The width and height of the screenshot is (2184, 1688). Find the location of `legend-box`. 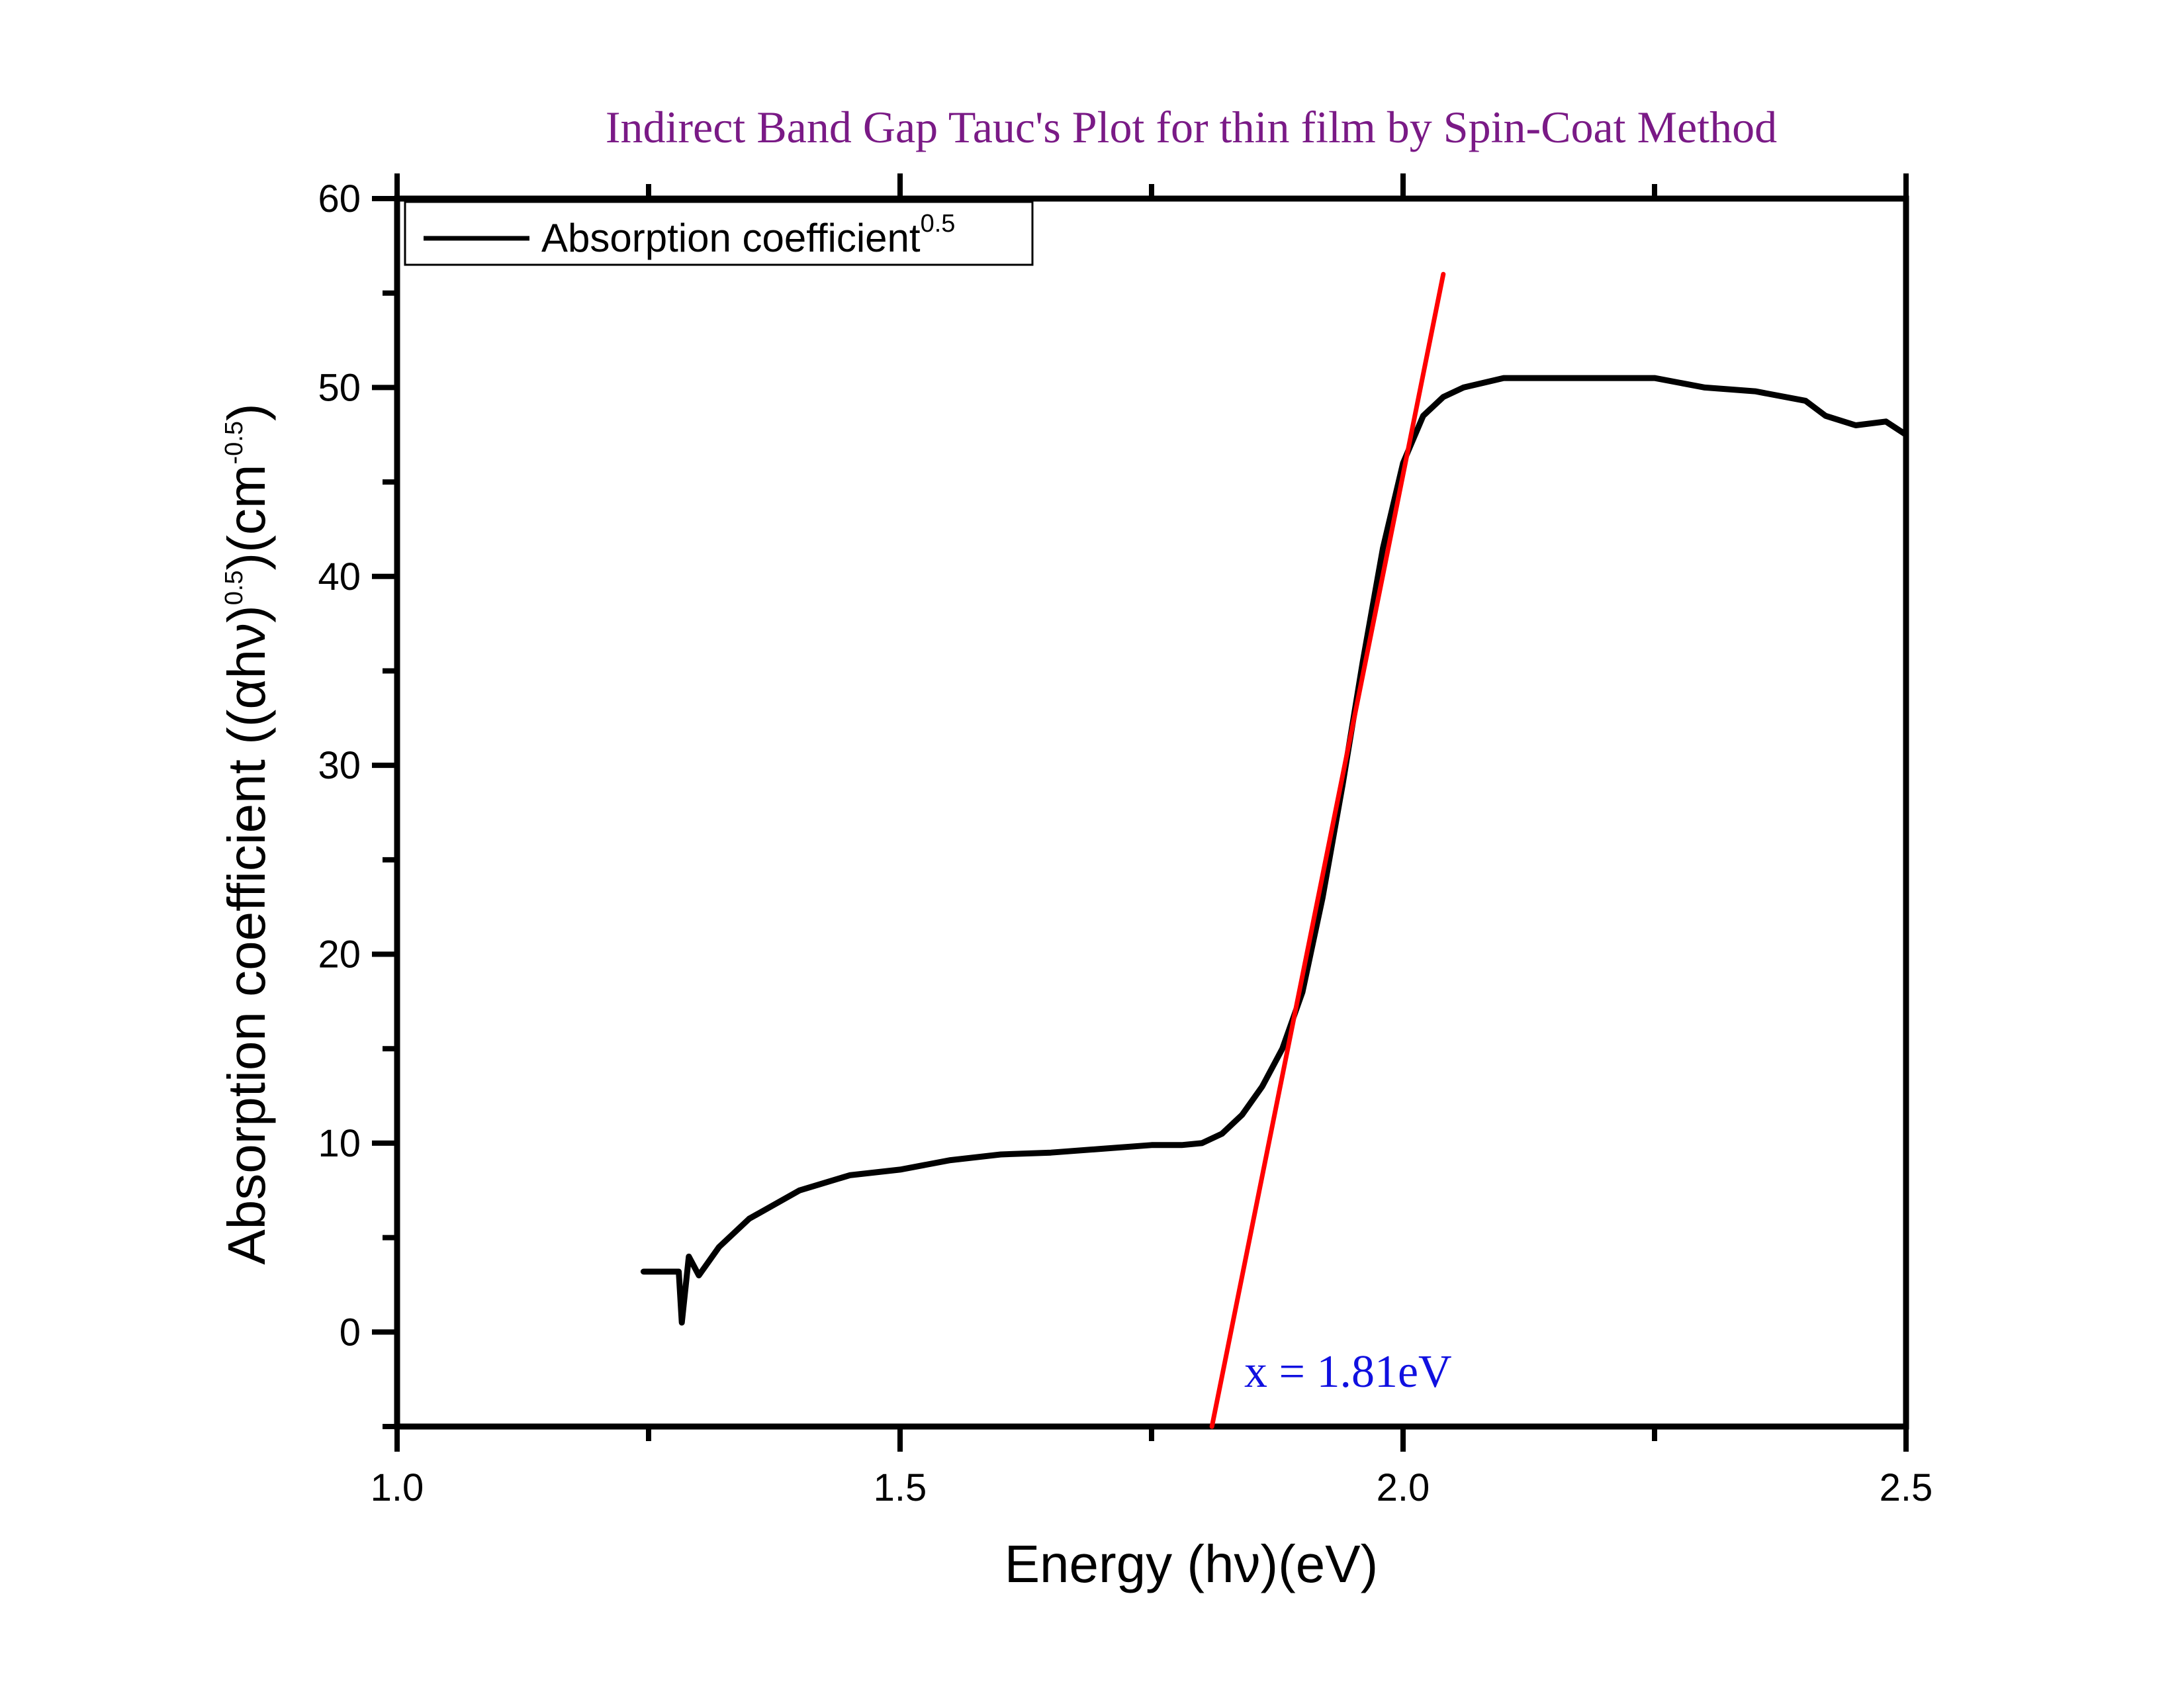

legend-box is located at coordinates (719, 233).